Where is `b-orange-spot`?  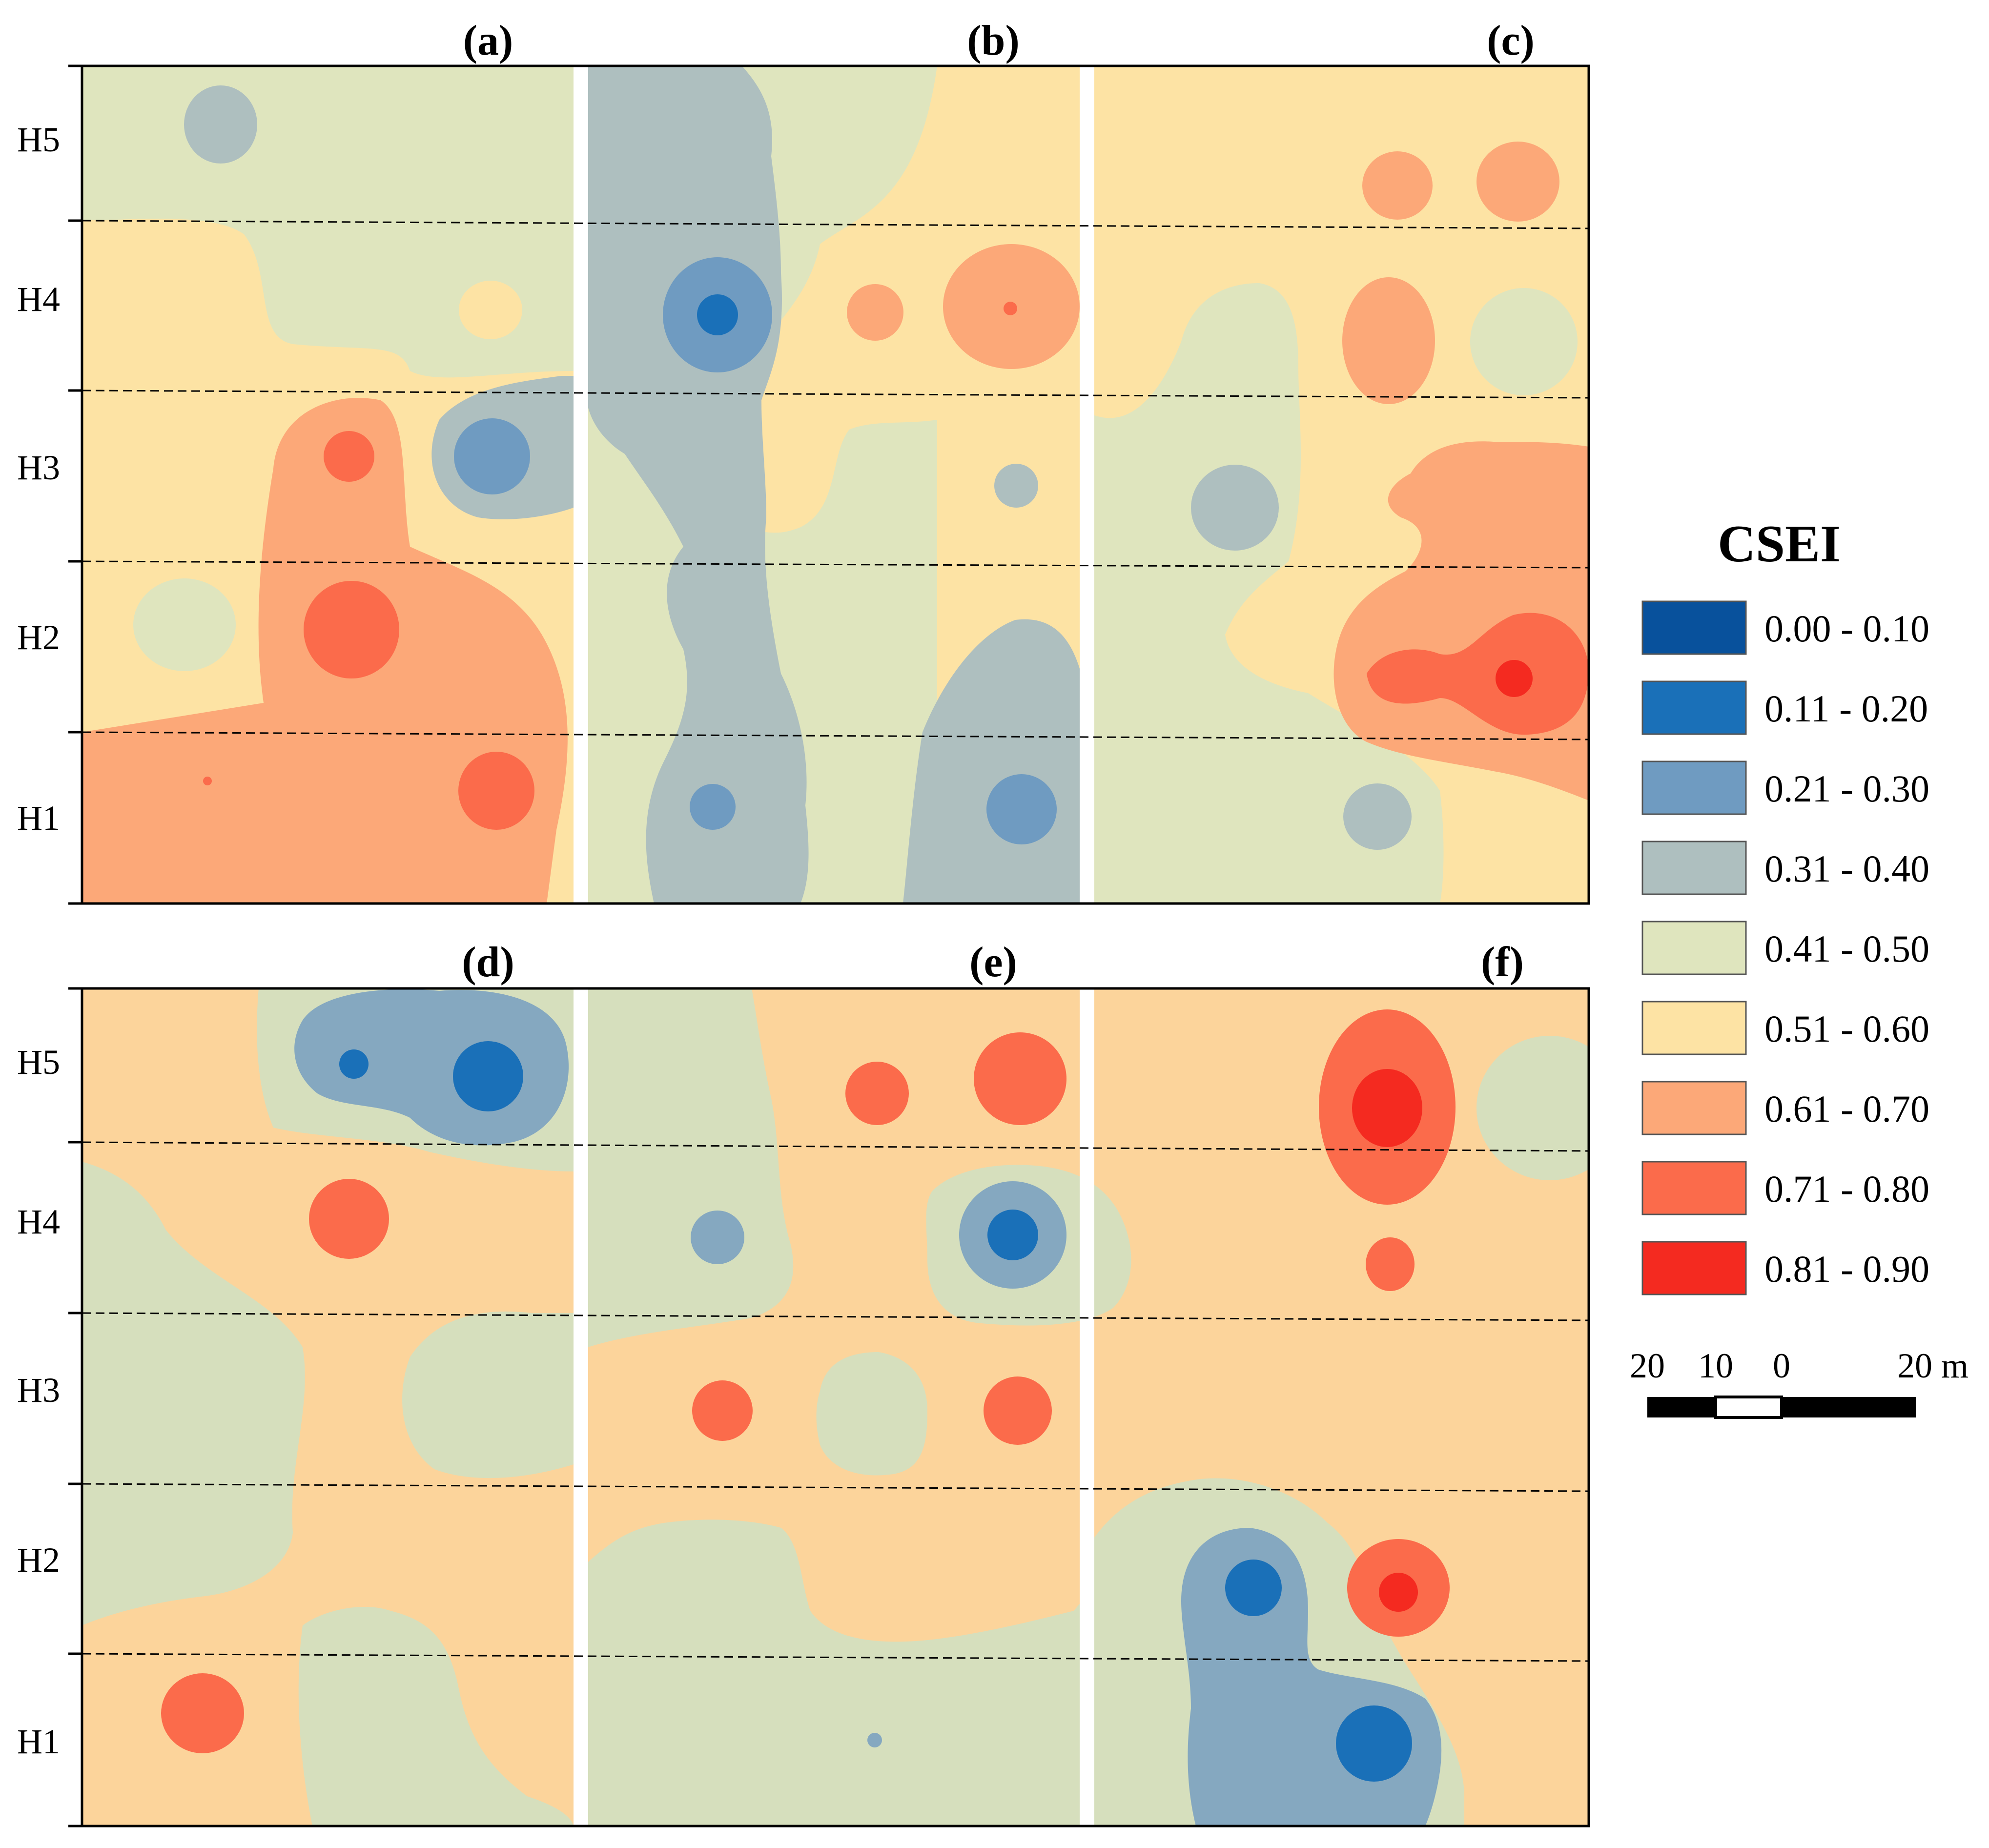 b-orange-spot is located at coordinates (875, 312).